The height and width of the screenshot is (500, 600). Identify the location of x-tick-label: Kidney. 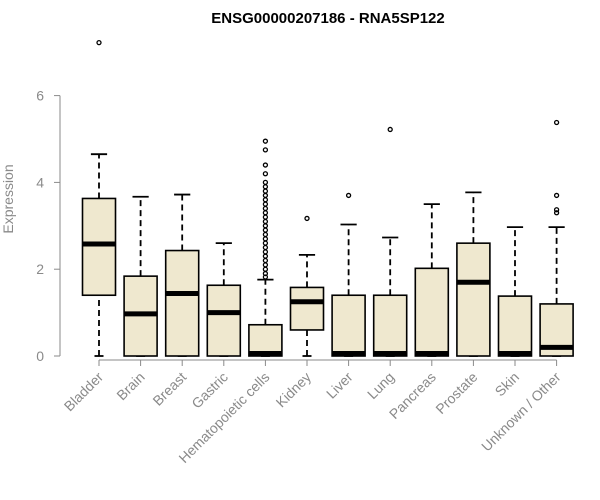
(294, 390).